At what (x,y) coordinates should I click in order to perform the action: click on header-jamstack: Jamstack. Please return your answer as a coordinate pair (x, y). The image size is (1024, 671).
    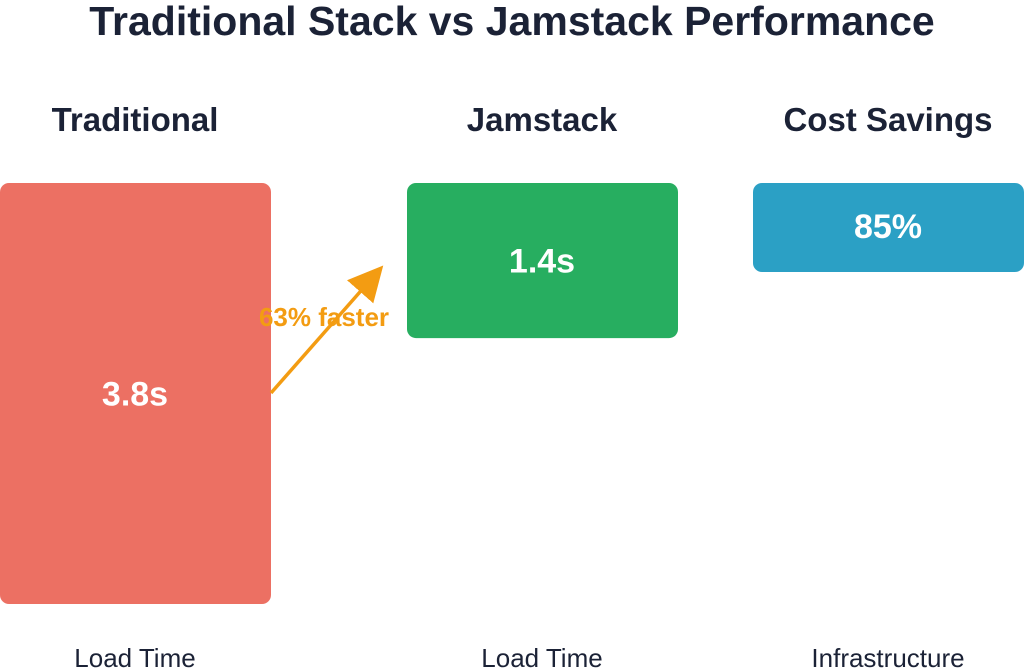
    Looking at the image, I should click on (542, 119).